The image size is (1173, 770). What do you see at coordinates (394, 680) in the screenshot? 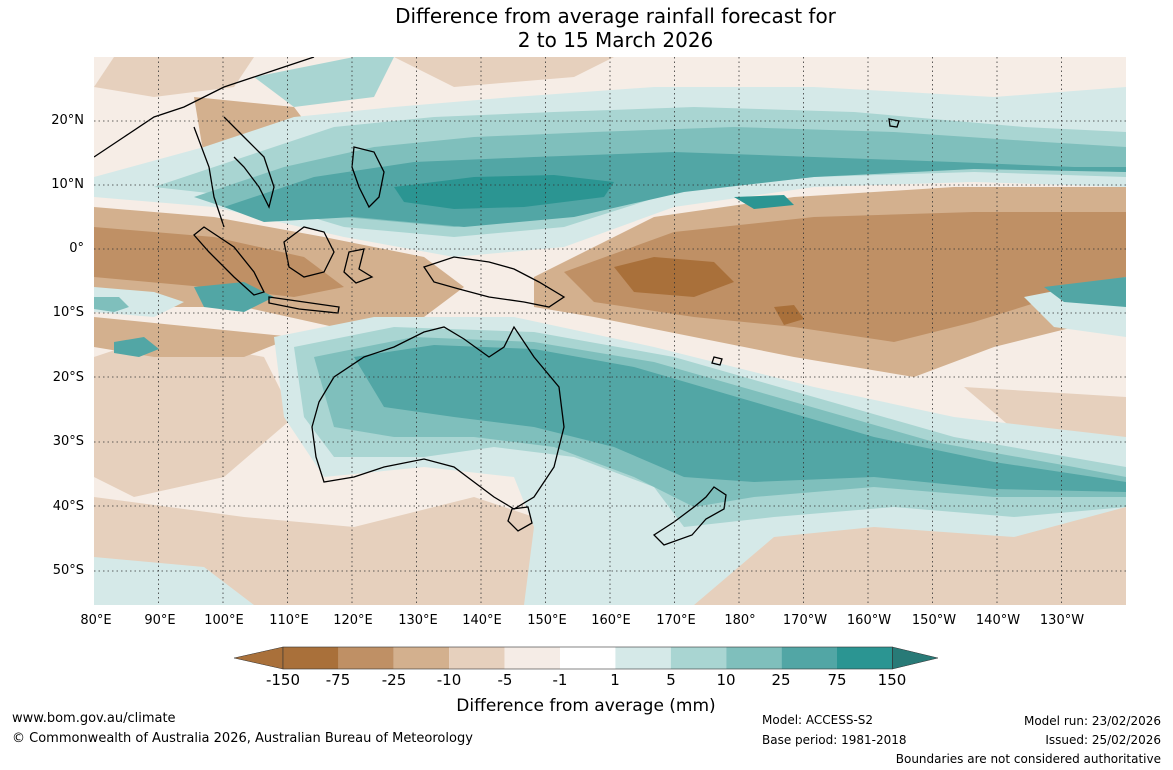
I see `colorbar-tick-minus-25: -25` at bounding box center [394, 680].